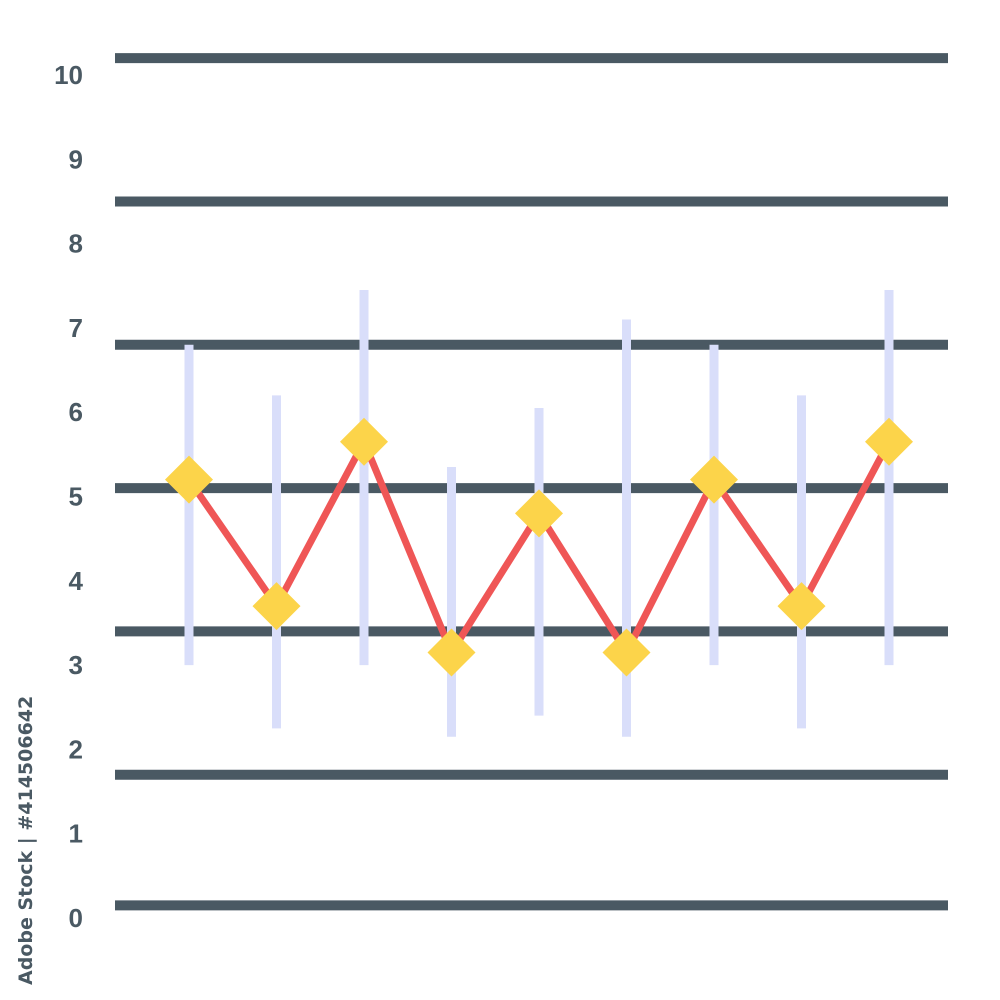  Describe the element at coordinates (68, 496) in the screenshot. I see `y-axis-tick-labels: 0 1 2 3 4 5 6 7 8 9 10` at that location.